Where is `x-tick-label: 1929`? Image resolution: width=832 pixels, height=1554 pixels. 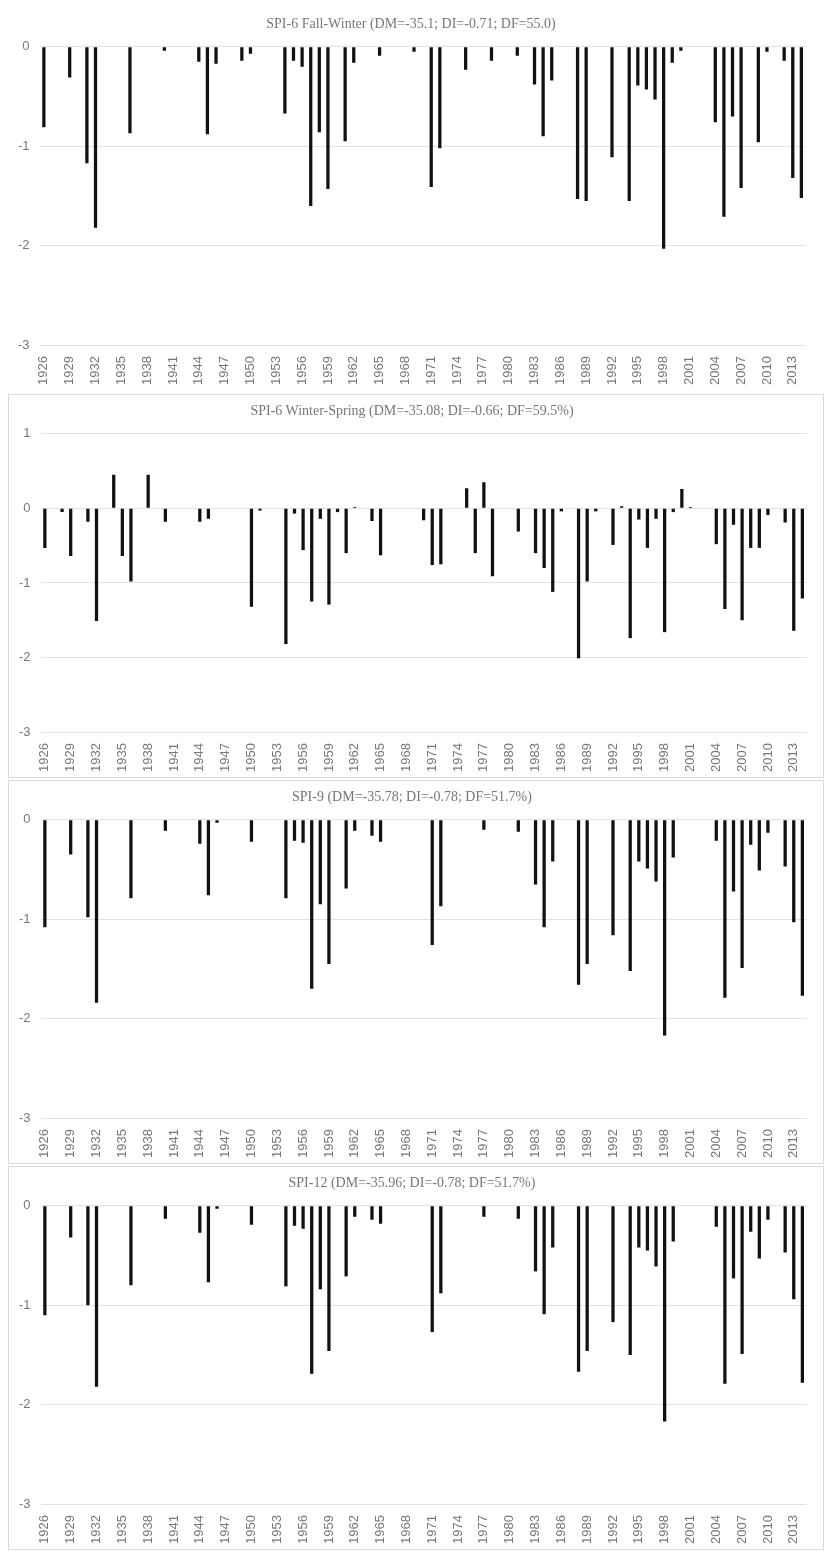
x-tick-label: 1929 is located at coordinates (70, 1143).